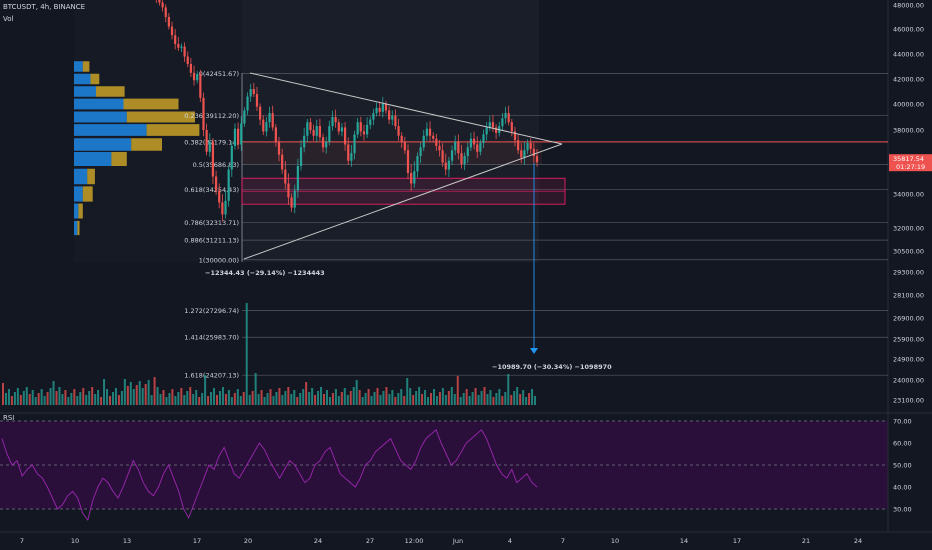  Describe the element at coordinates (403, 166) in the screenshot. I see `triangle-pattern` at that location.